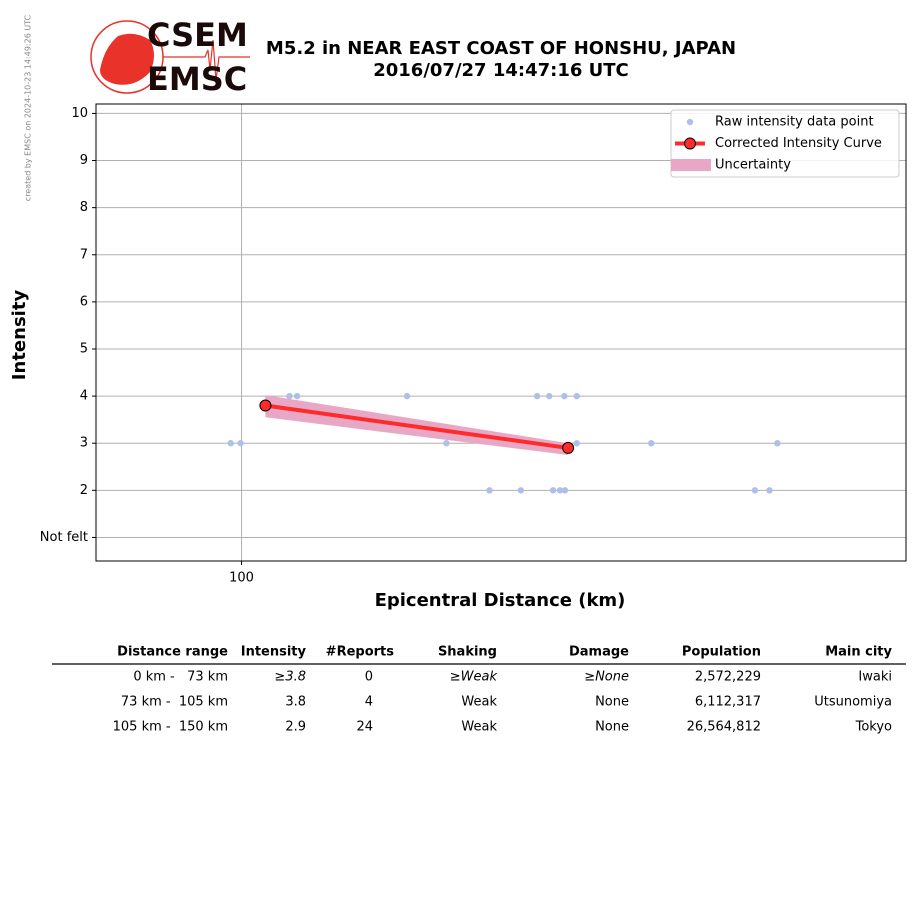 The width and height of the screenshot is (915, 905). What do you see at coordinates (274, 652) in the screenshot?
I see `table-header: Intensity` at bounding box center [274, 652].